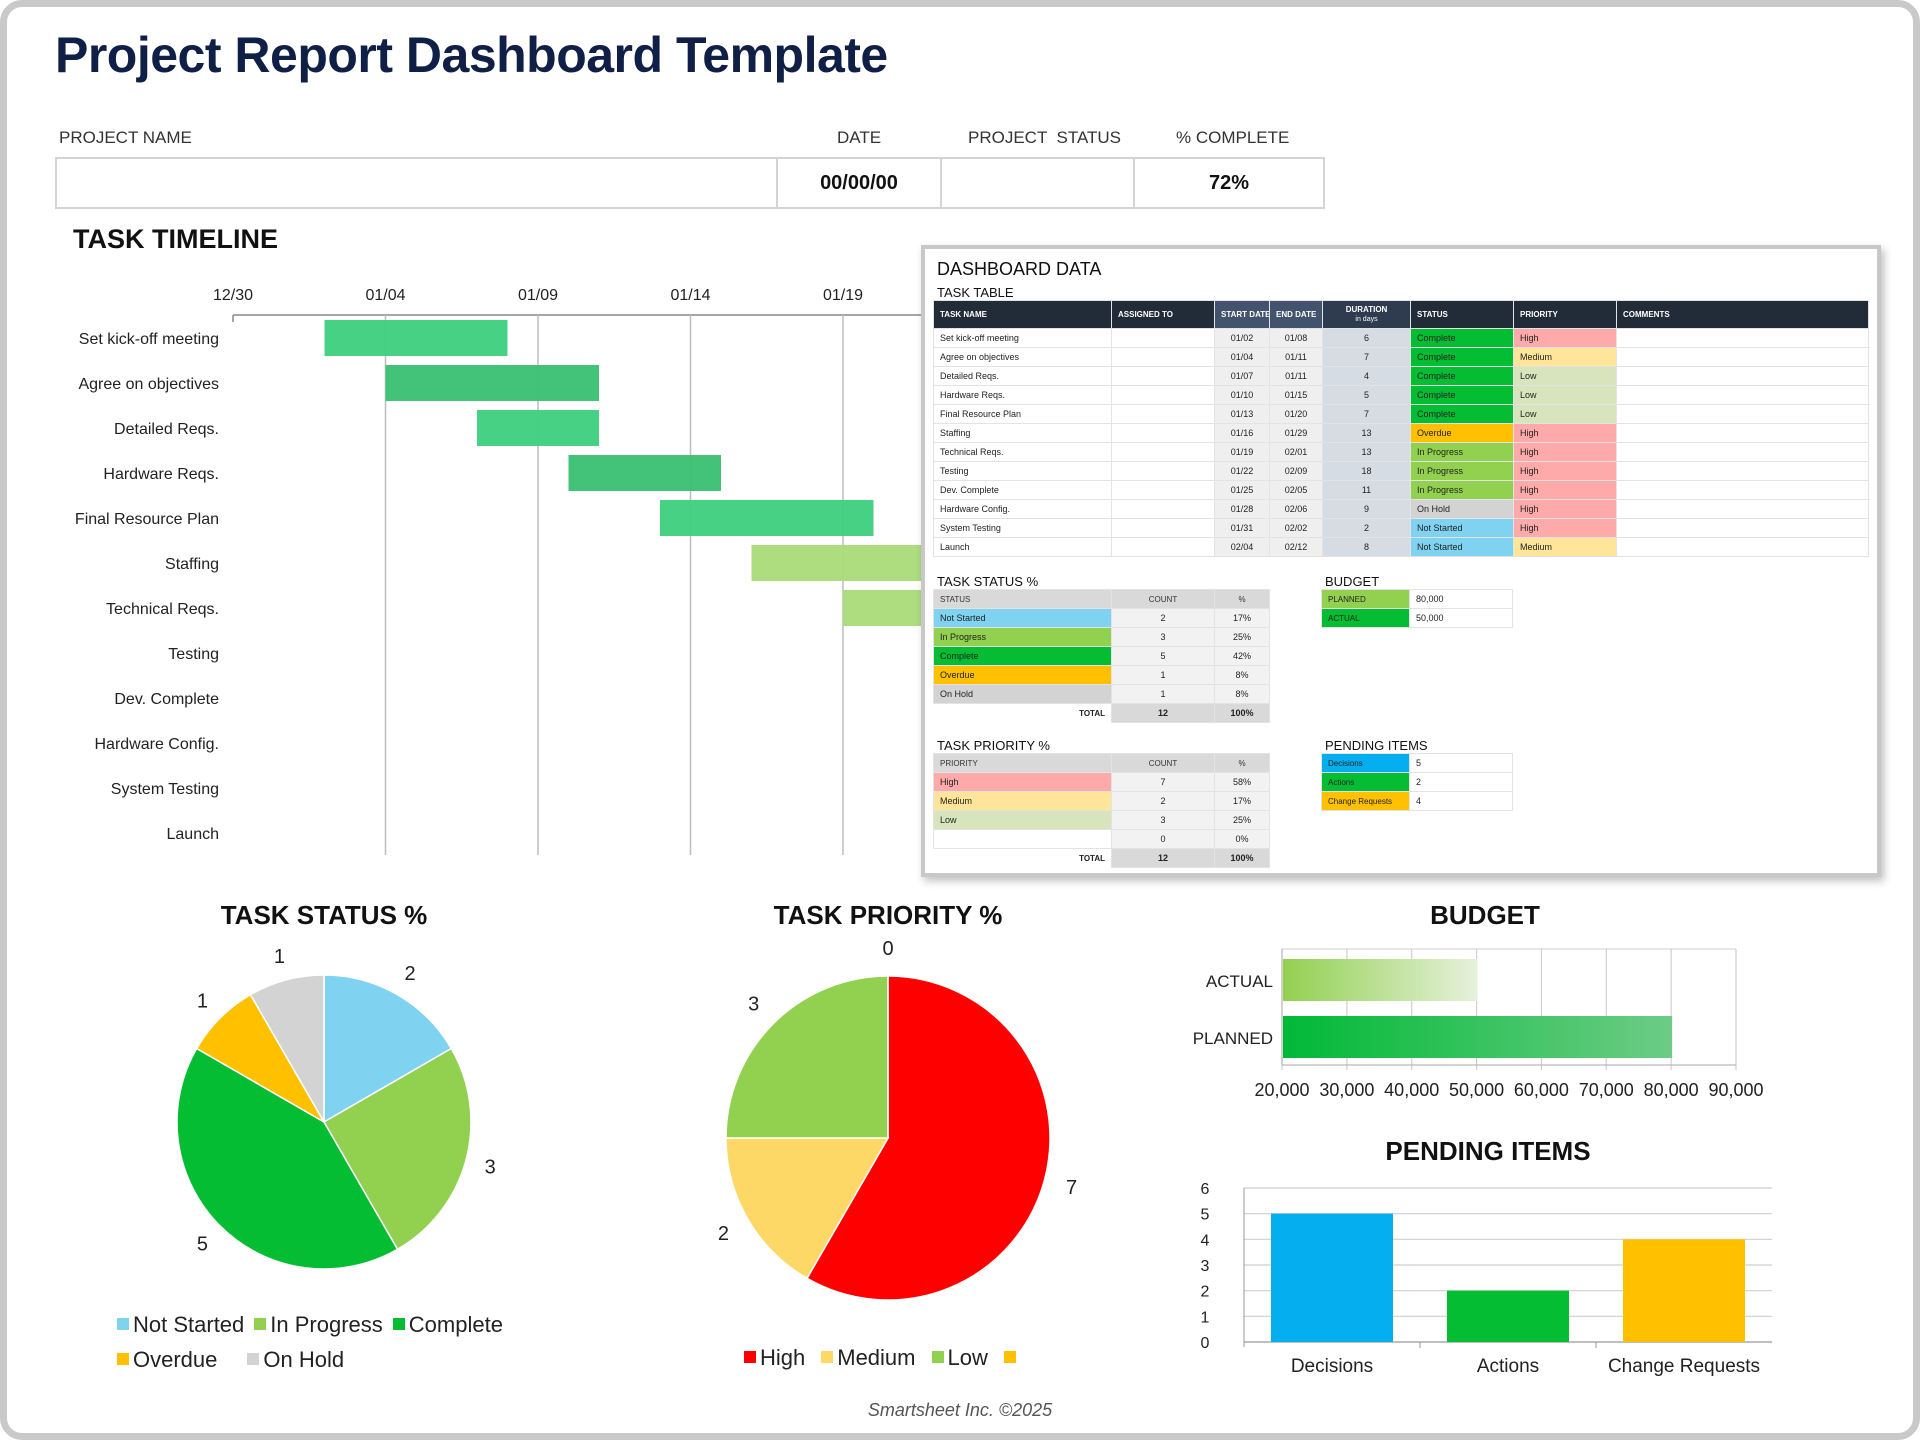 This screenshot has width=1920, height=1440. Describe the element at coordinates (1022, 452) in the screenshot. I see `task-cell-task: Technical Reqs.` at that location.